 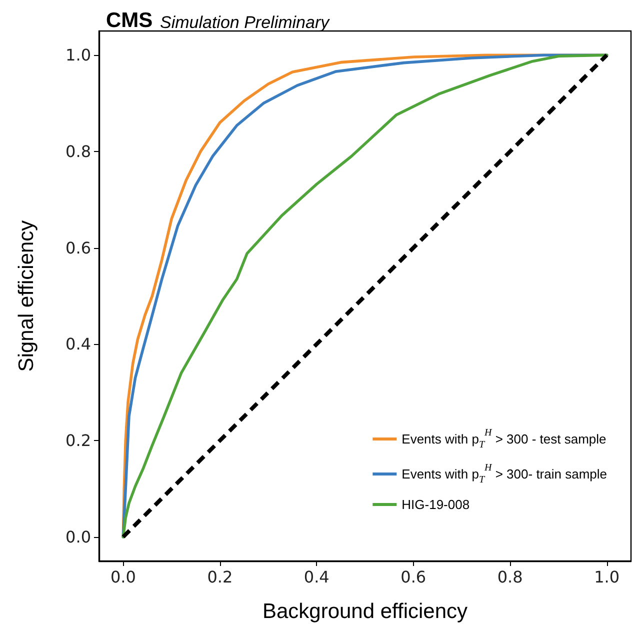 What do you see at coordinates (245, 22) in the screenshot?
I see `chart-subtitle: Simulation Preliminary` at bounding box center [245, 22].